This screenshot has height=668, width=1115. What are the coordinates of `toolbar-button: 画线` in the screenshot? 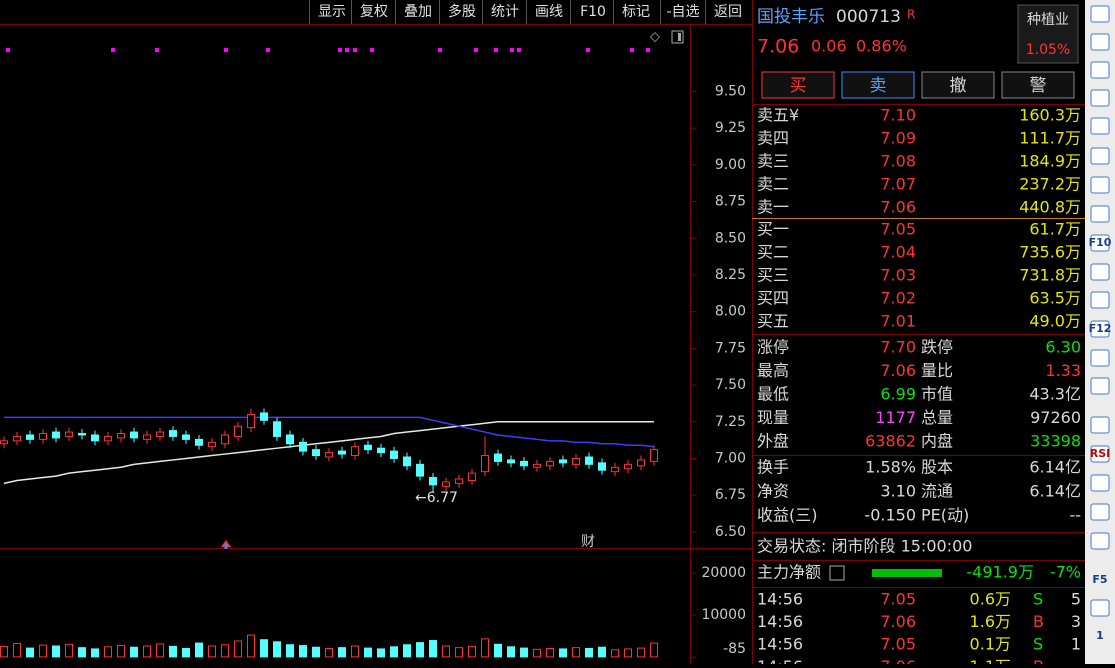 It's located at (549, 12).